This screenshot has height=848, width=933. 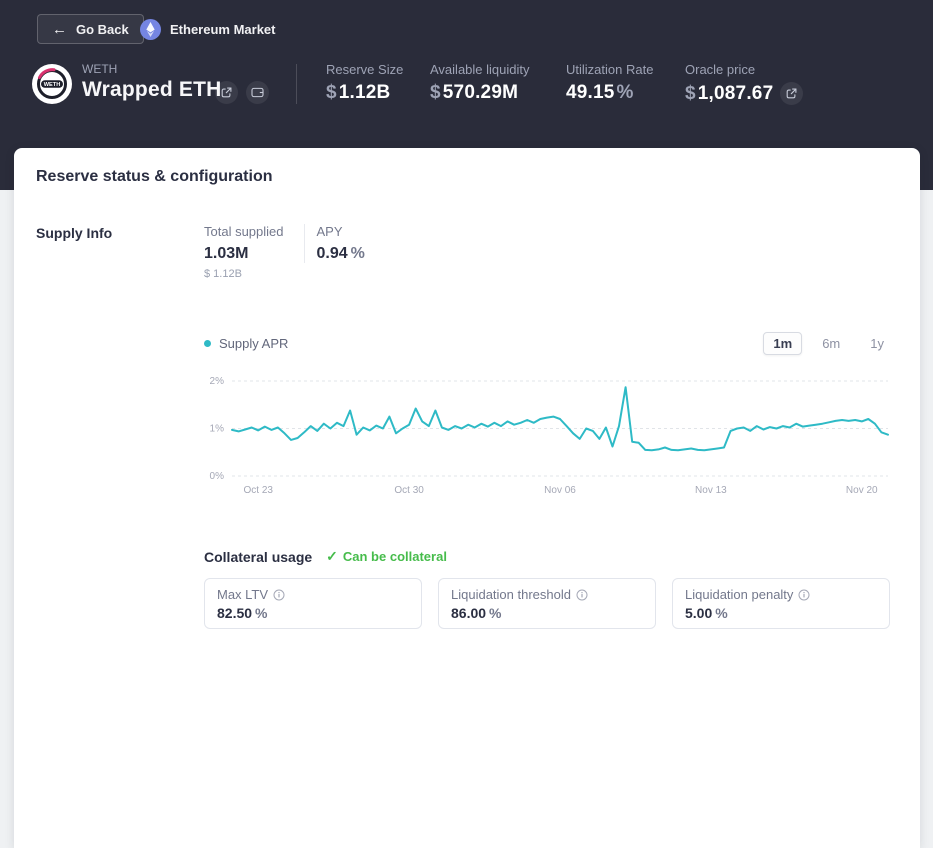 I want to click on go-back-label: Go Back, so click(x=102, y=29).